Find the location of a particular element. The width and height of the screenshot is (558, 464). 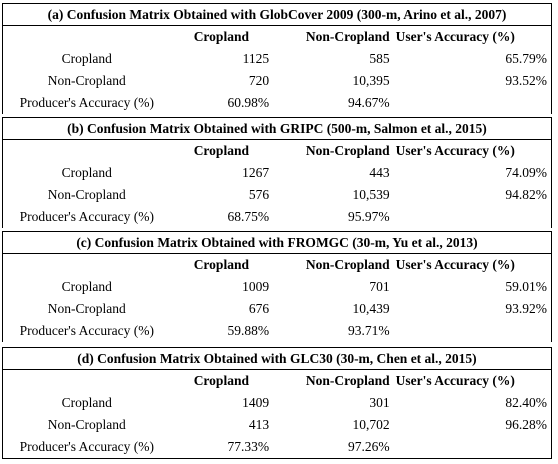

cell-non-cropland: 585 is located at coordinates (379, 58).